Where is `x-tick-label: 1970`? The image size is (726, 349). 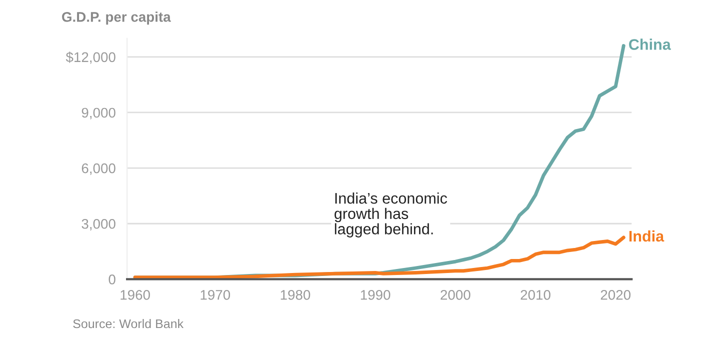
x-tick-label: 1970 is located at coordinates (215, 295).